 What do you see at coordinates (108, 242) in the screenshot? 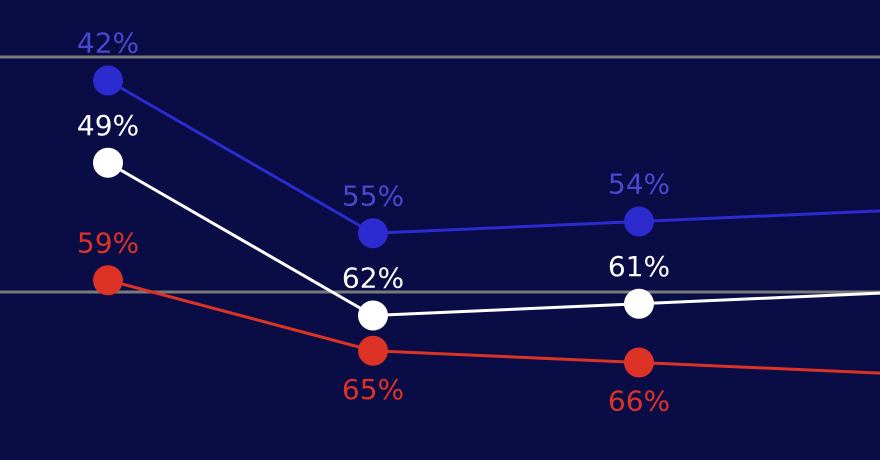
I see `series-2-label-0: 59%` at bounding box center [108, 242].